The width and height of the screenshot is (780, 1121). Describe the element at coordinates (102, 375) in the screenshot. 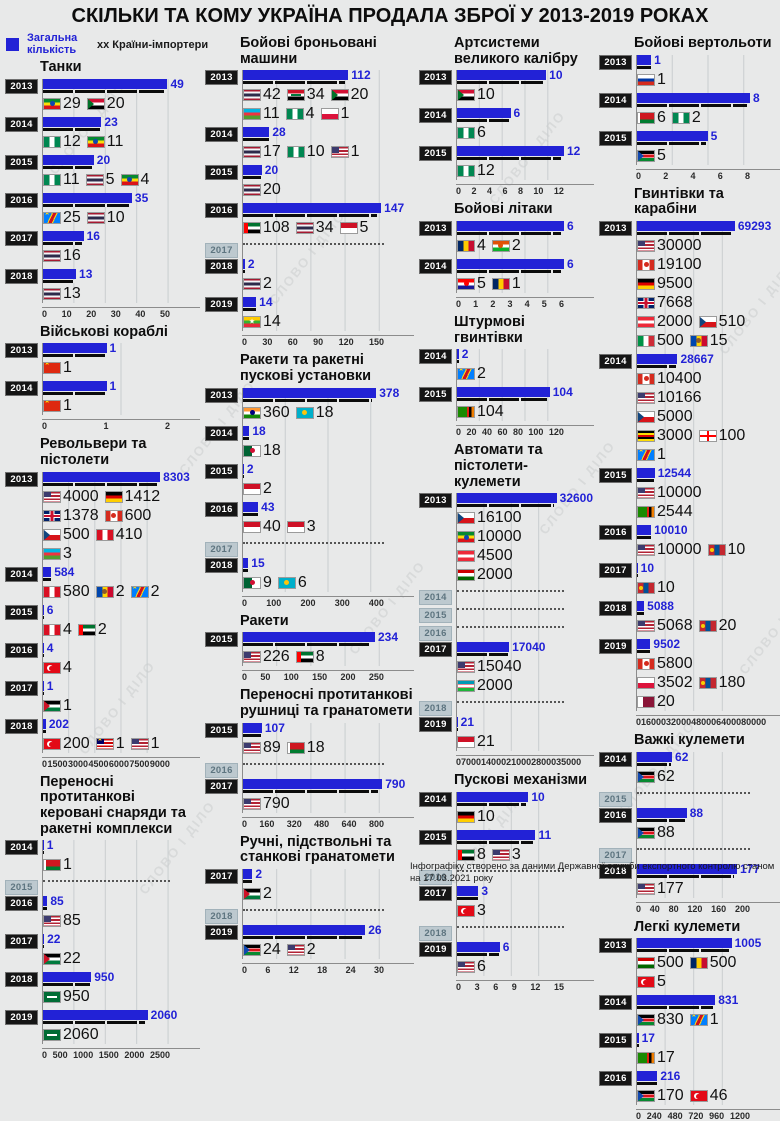

I see `chart-військові-кораблі: Військові кораблі 2013 1 ★ 1 2014 1 ★ 1 0 1 2` at that location.